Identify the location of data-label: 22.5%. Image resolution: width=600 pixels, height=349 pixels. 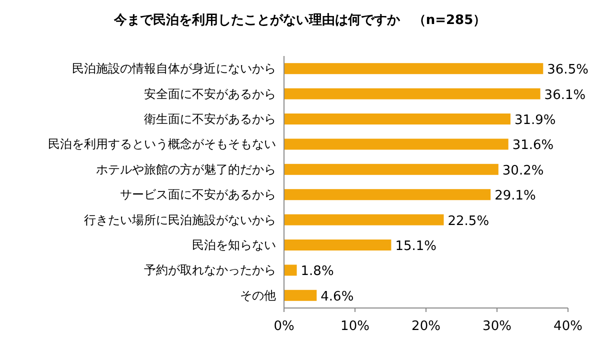
(469, 221).